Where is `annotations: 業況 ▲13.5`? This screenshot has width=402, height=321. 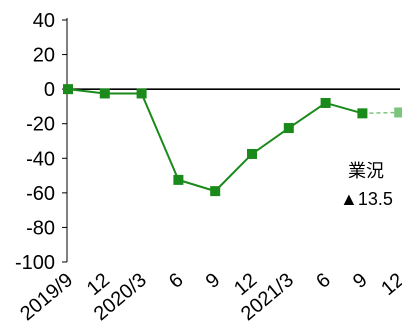 annotations: 業況 ▲13.5 is located at coordinates (366, 185).